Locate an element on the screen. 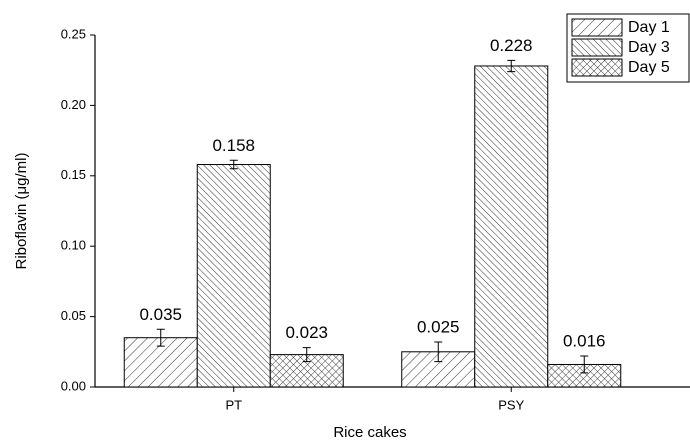 This screenshot has height=443, width=690. x-tick-label: PSY is located at coordinates (511, 404).